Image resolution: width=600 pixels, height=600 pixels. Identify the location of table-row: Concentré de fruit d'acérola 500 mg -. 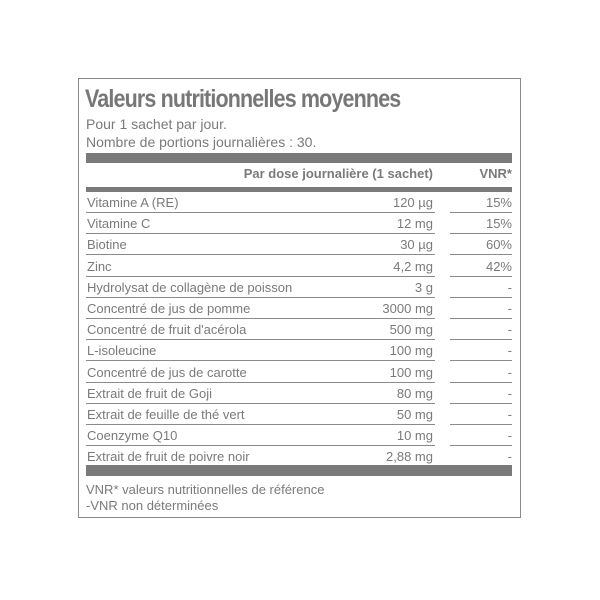
(299, 330).